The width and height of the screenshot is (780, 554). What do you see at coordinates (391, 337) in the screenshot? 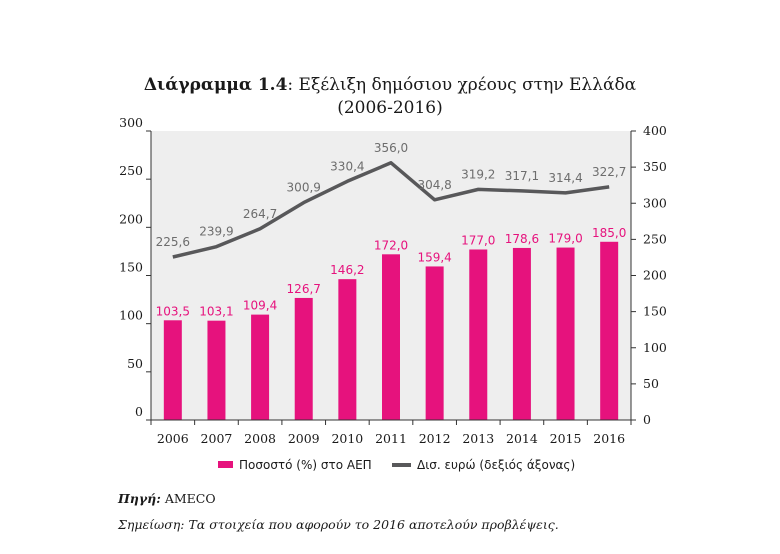
I see `bar-2011` at bounding box center [391, 337].